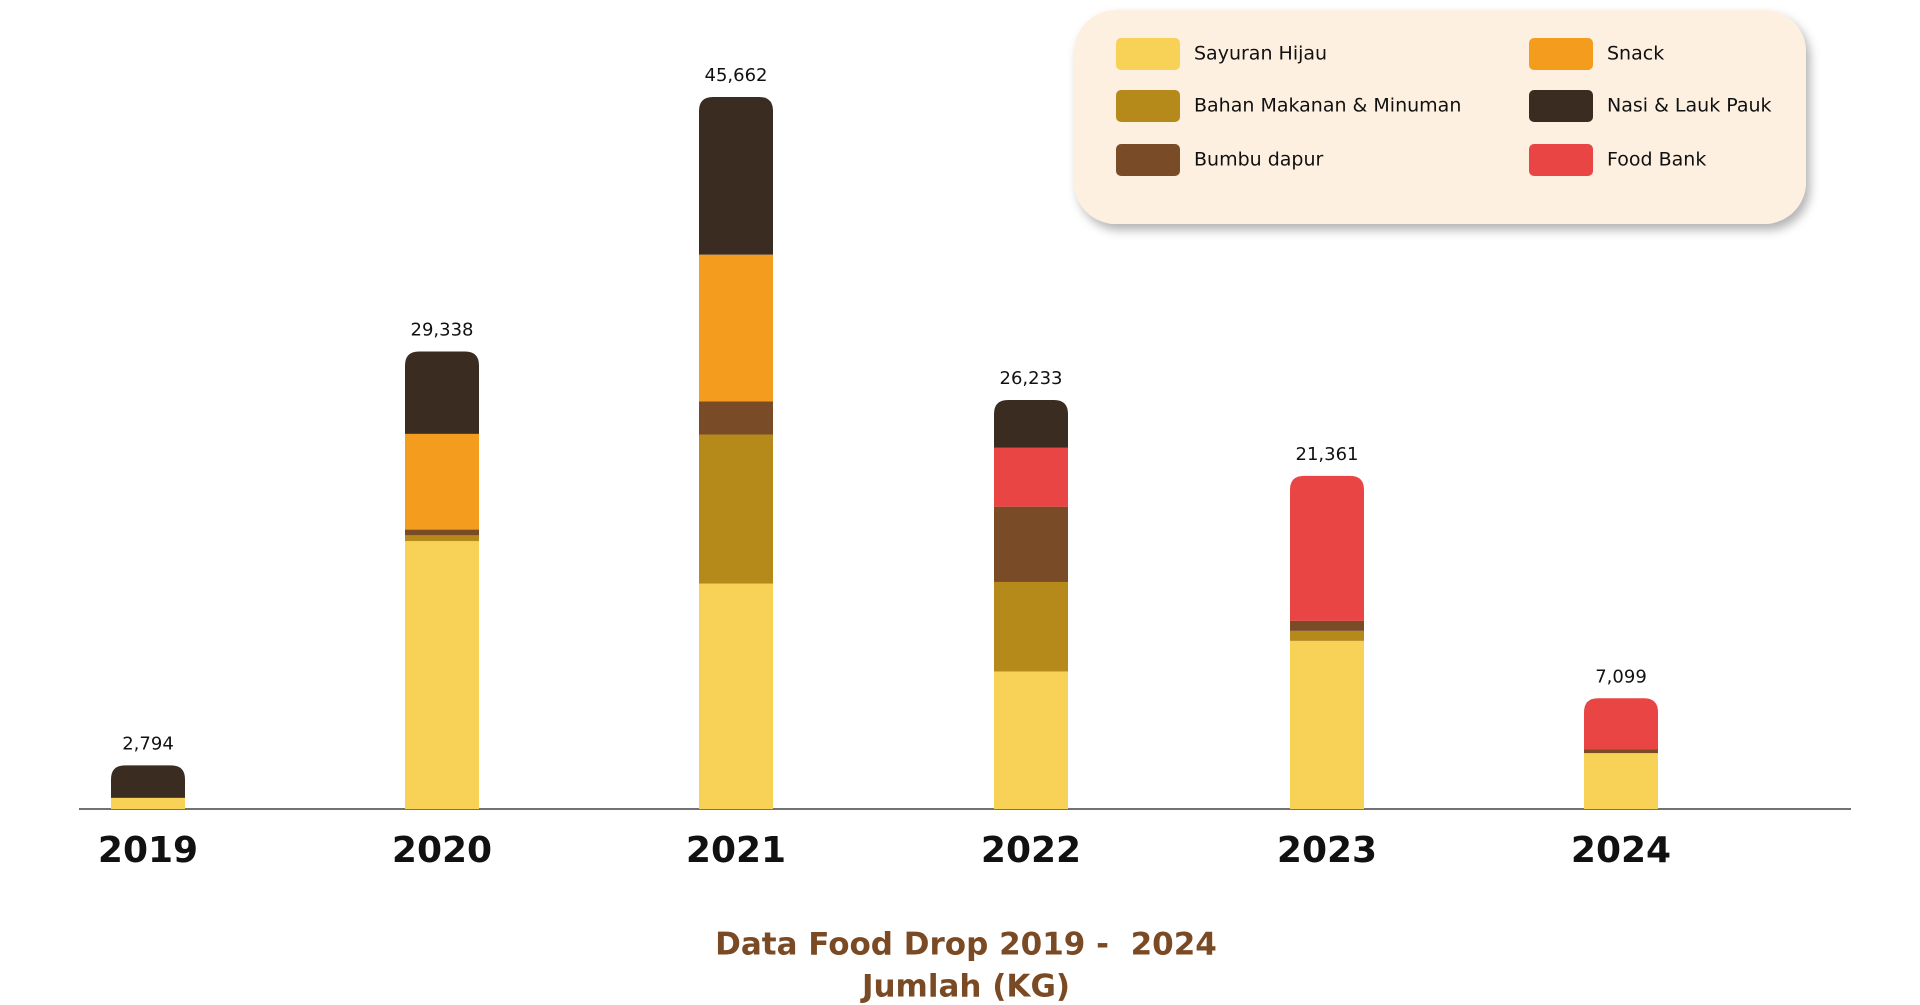 This screenshot has width=1920, height=1005. I want to click on x-tick-label: 2022, so click(1031, 850).